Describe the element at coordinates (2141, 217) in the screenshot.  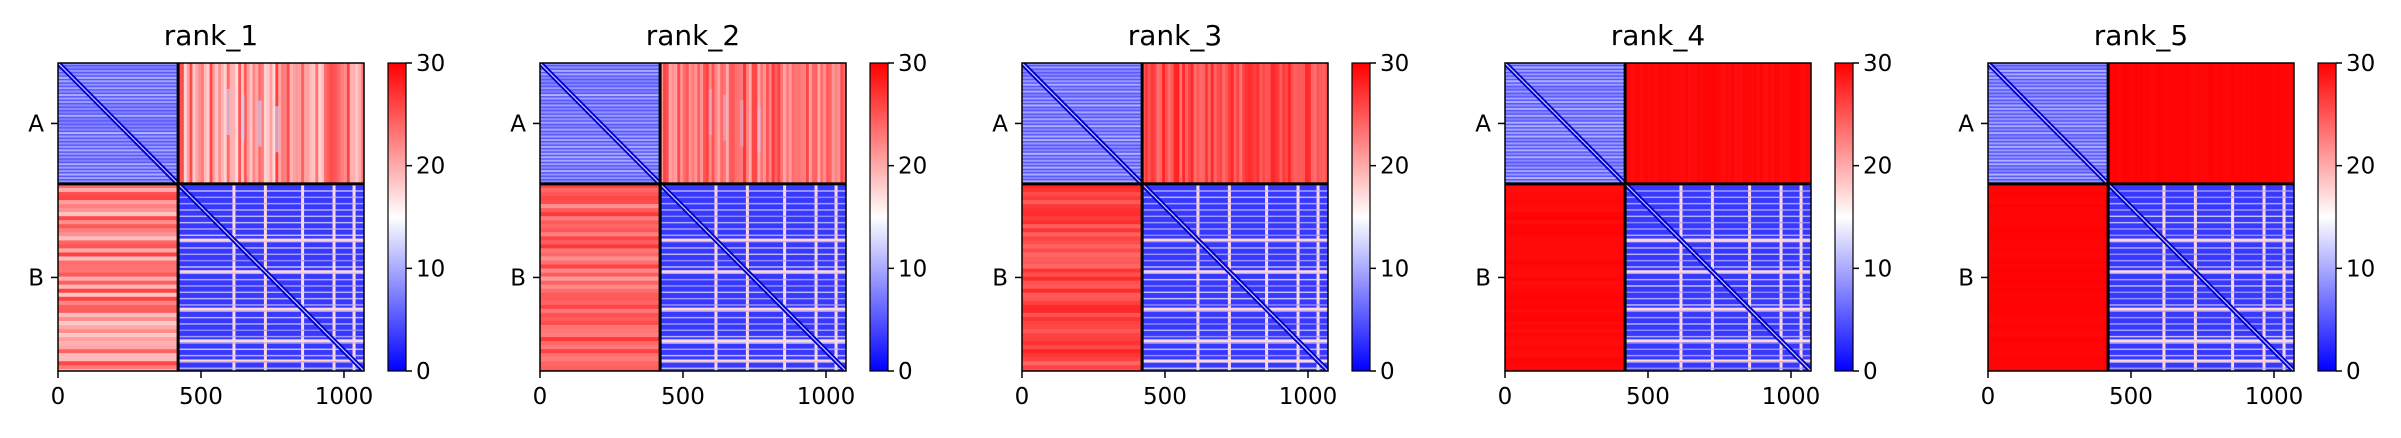
I see `heatmap-matrix` at that location.